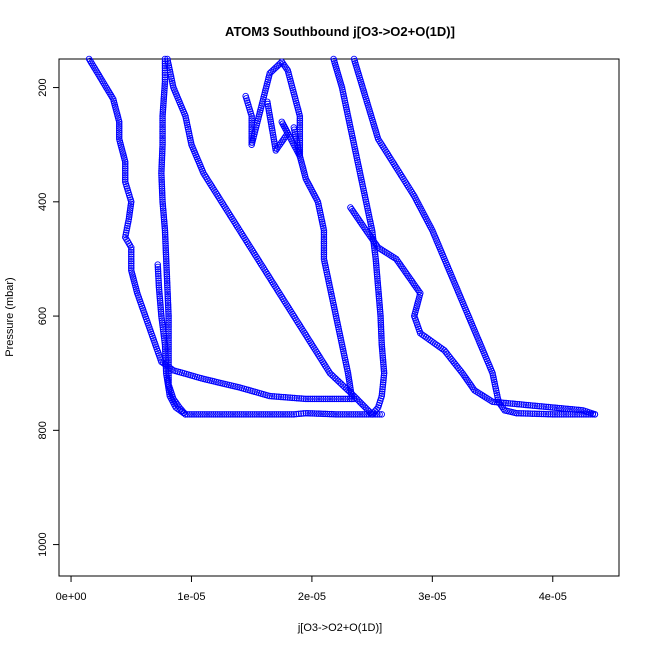 This screenshot has height=650, width=650. I want to click on x-tick-label: 4e-05, so click(553, 597).